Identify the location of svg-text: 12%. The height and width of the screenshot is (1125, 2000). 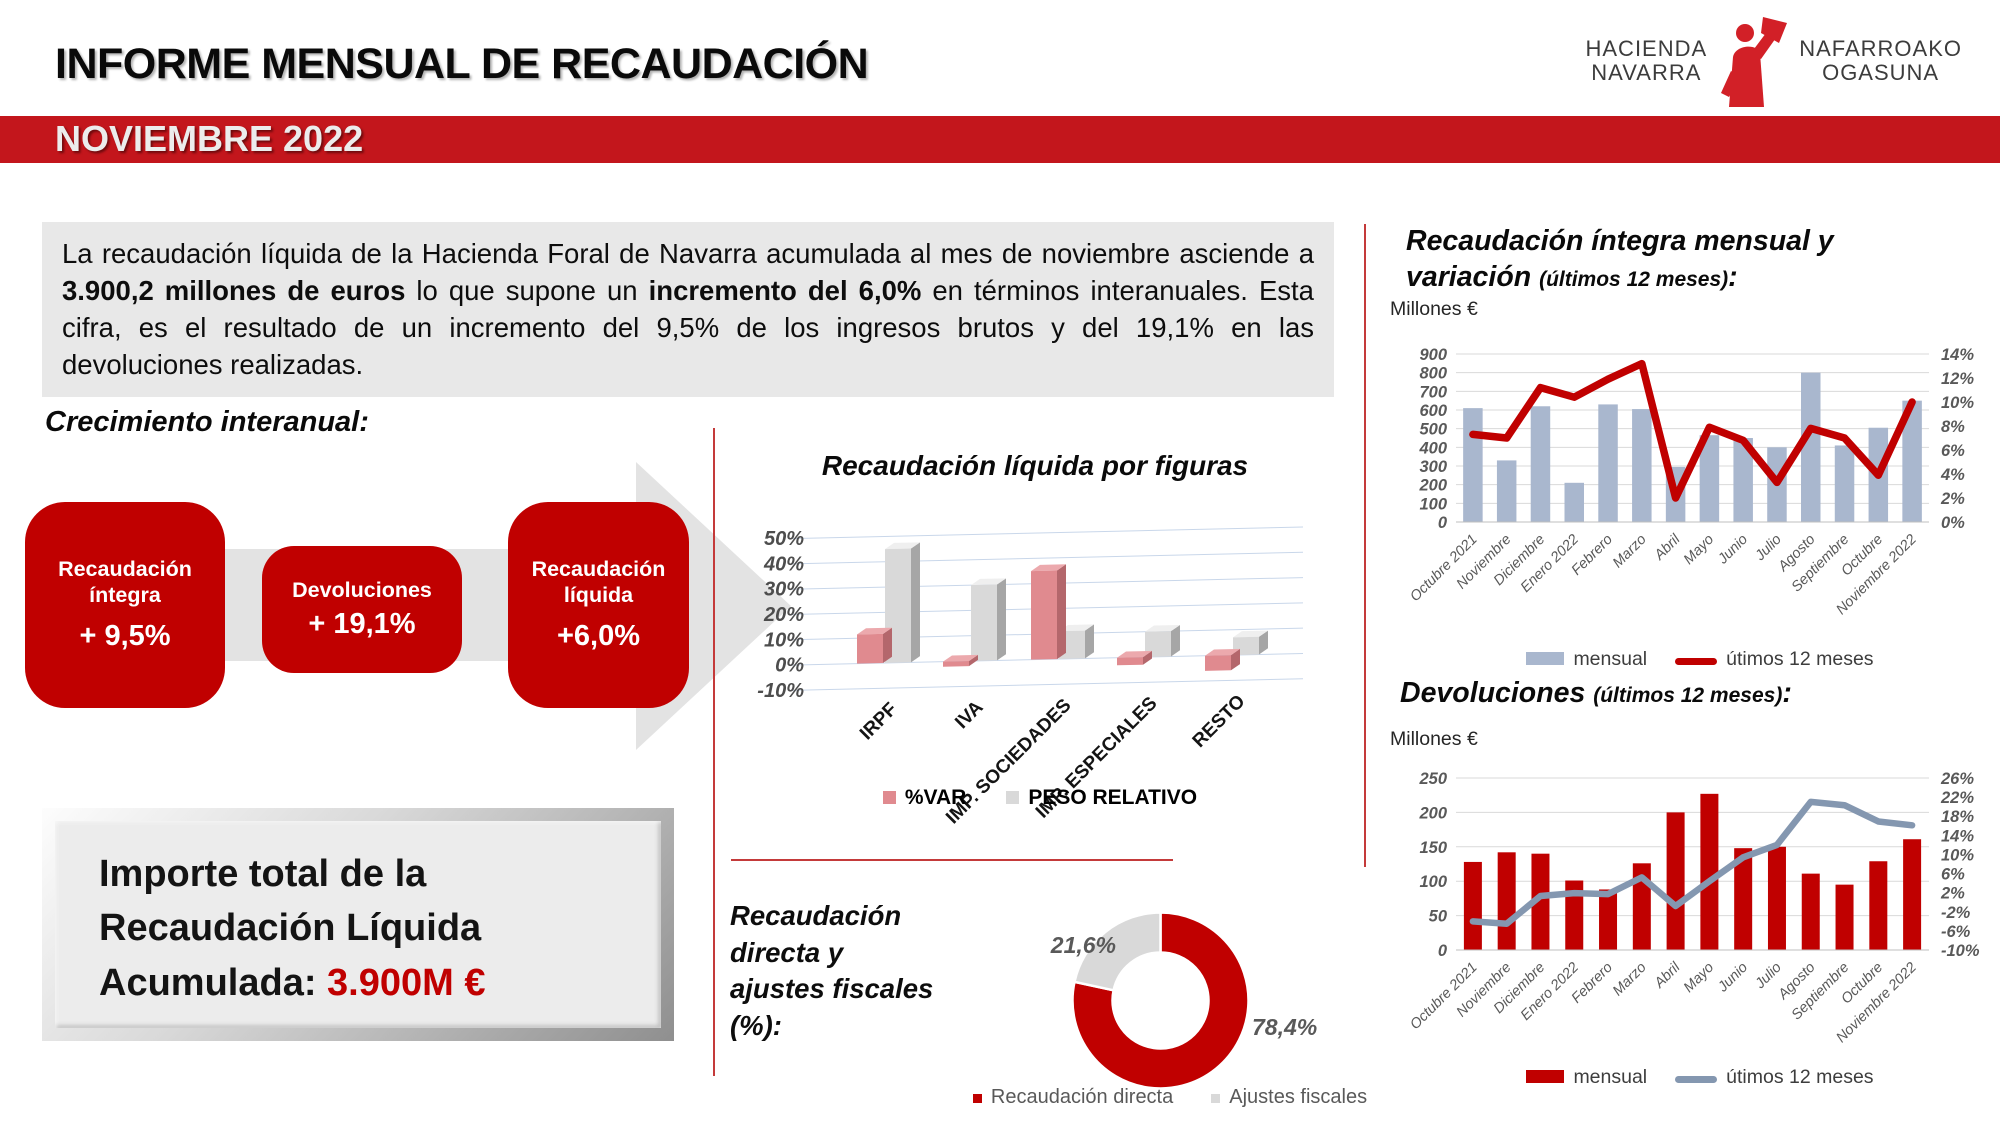
(1957, 379).